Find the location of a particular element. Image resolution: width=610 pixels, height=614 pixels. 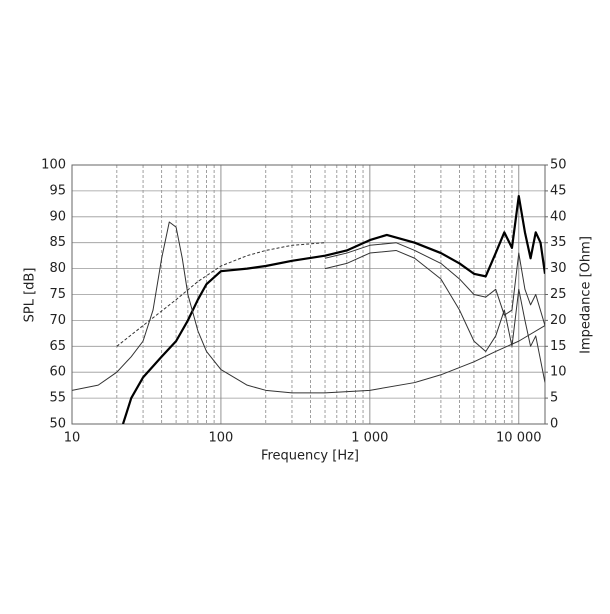

y-tick-label: 100 is located at coordinates (53, 165).